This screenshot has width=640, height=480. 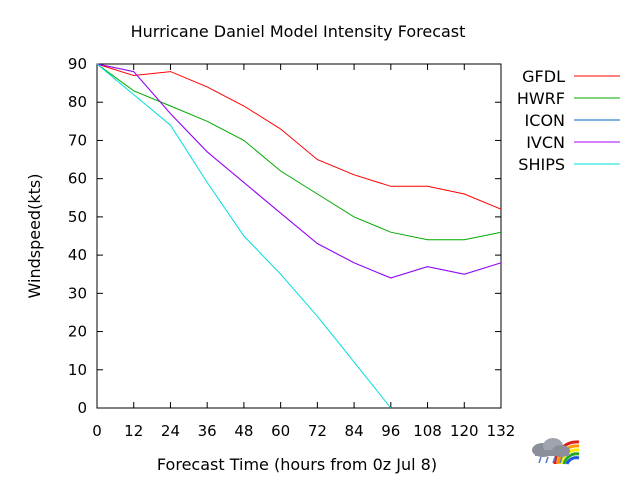 What do you see at coordinates (133, 431) in the screenshot?
I see `x-tick-label: 12` at bounding box center [133, 431].